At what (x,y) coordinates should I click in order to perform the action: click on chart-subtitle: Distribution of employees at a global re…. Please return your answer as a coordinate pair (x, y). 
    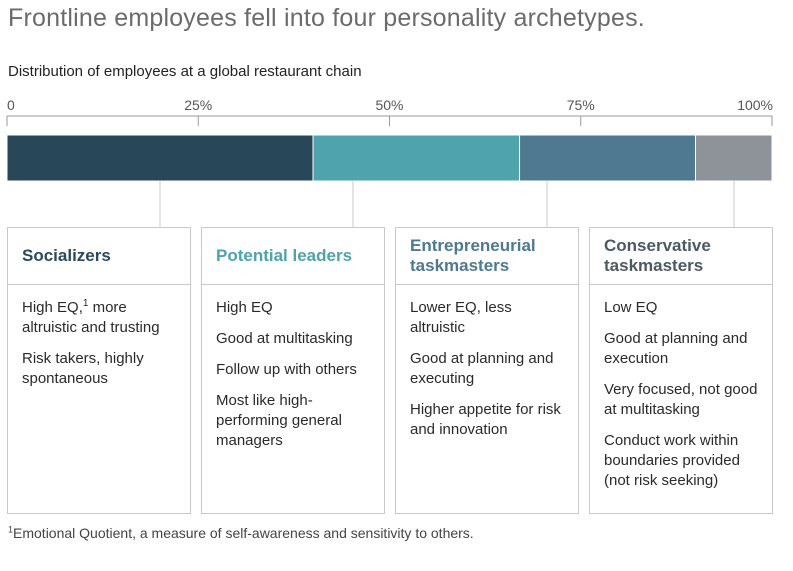
    Looking at the image, I should click on (185, 71).